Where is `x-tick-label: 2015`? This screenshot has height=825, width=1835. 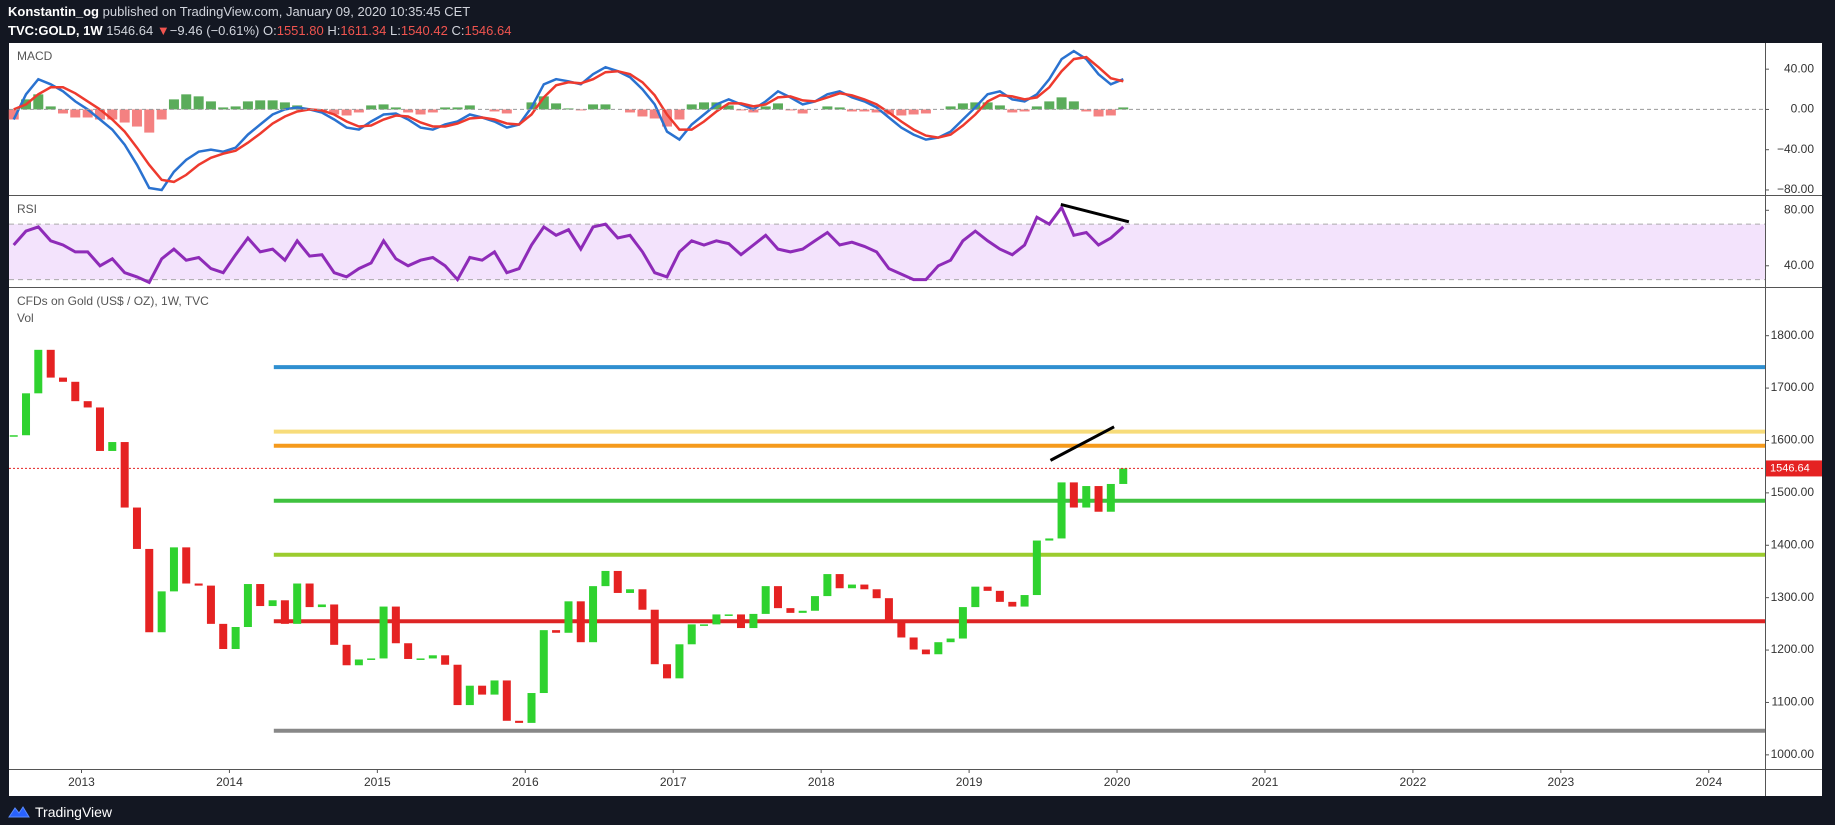
x-tick-label: 2015 is located at coordinates (377, 782).